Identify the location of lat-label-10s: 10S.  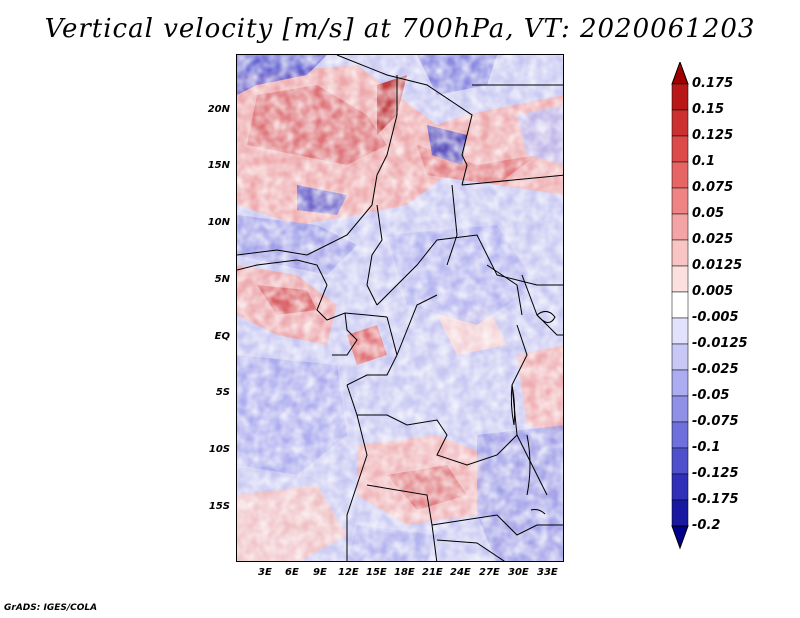
(219, 449).